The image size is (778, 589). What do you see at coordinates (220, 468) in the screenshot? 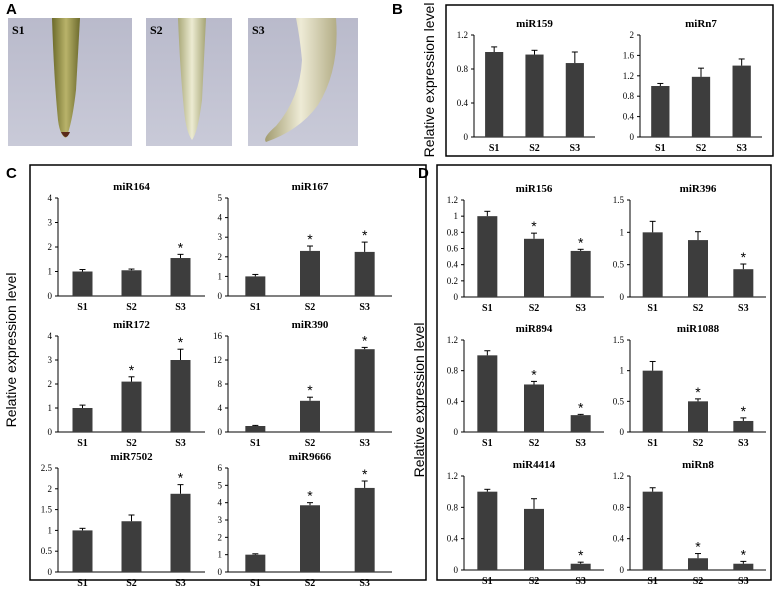
I see `y-tick-label: 6` at bounding box center [220, 468].